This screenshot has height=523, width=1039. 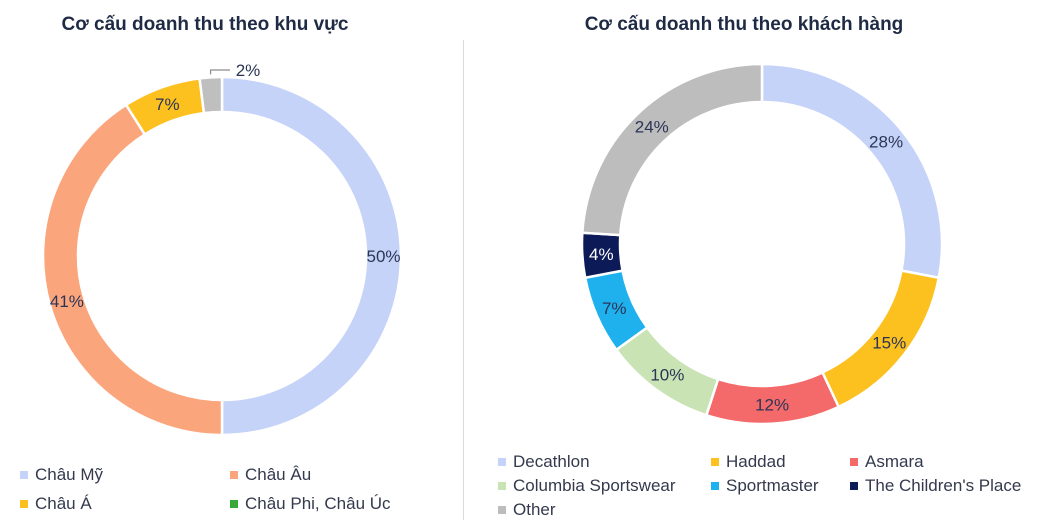 What do you see at coordinates (614, 308) in the screenshot?
I see `slice-label-1-4: 7%` at bounding box center [614, 308].